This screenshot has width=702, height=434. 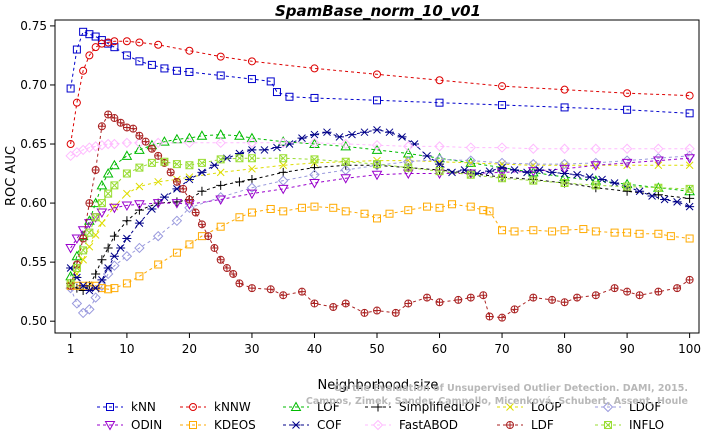 What do you see at coordinates (126, 349) in the screenshot?
I see `x-tick-label: 10` at bounding box center [126, 349].